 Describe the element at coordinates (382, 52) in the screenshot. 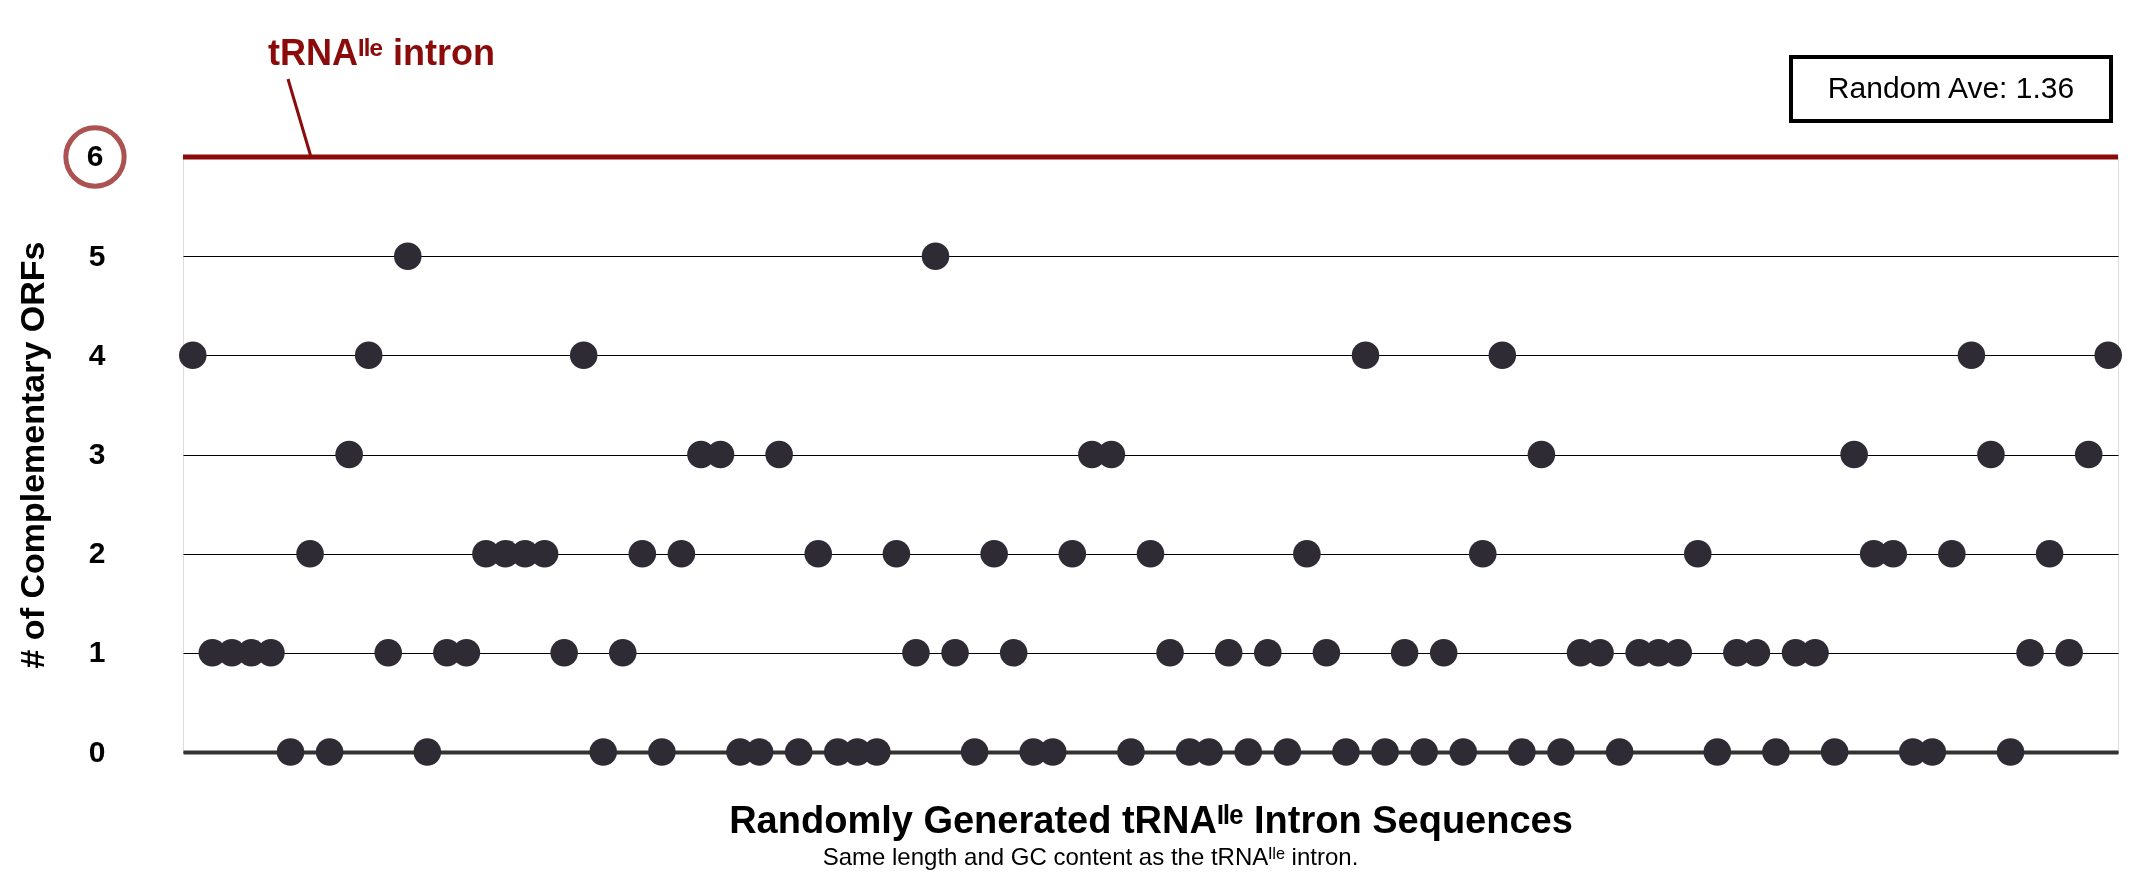

I see `annotation: tRNAᴵˡᵉ intron` at that location.